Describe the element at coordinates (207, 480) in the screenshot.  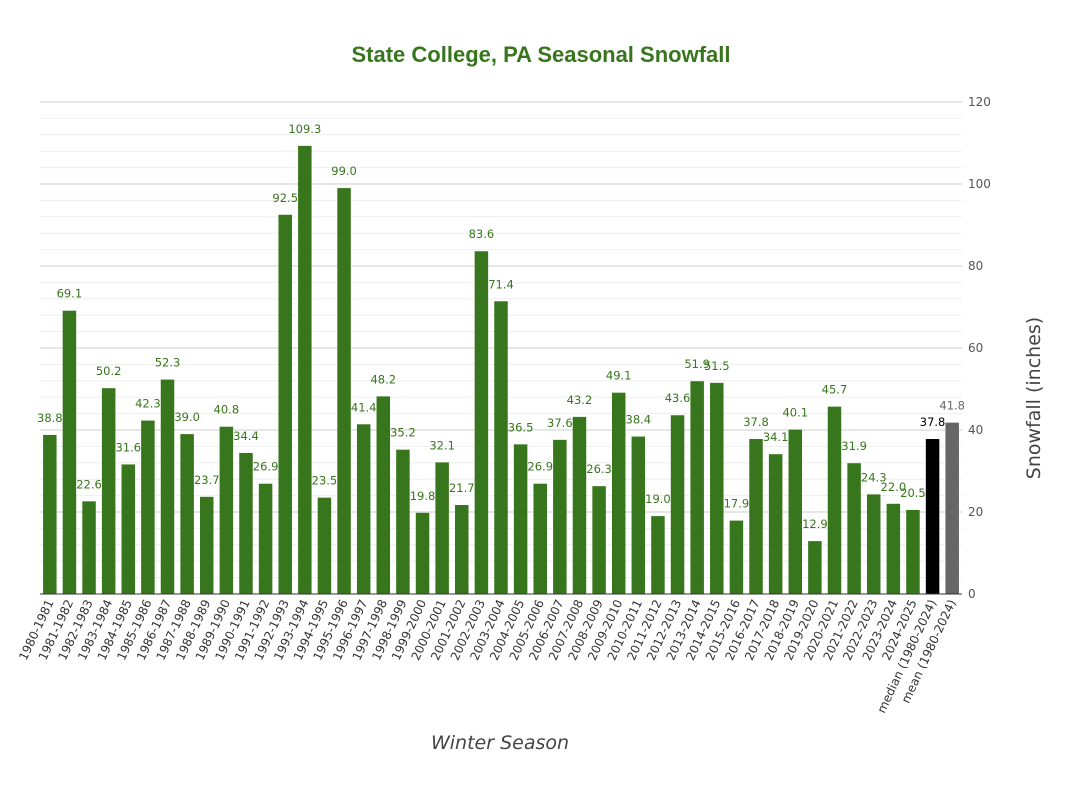
I see `data-label: 23.7` at that location.